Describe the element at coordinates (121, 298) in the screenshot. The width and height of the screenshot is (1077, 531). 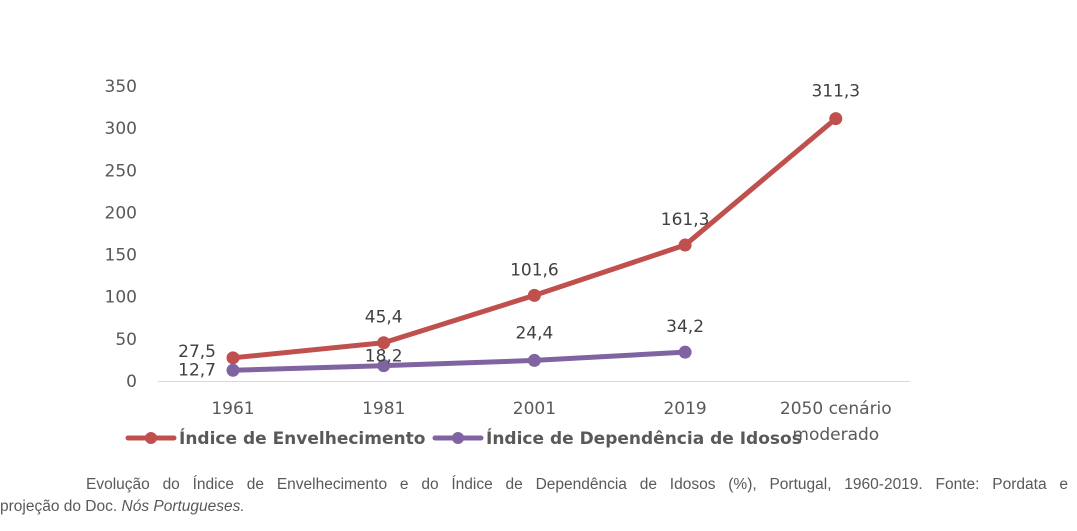
I see `y-tick-label: 100` at that location.